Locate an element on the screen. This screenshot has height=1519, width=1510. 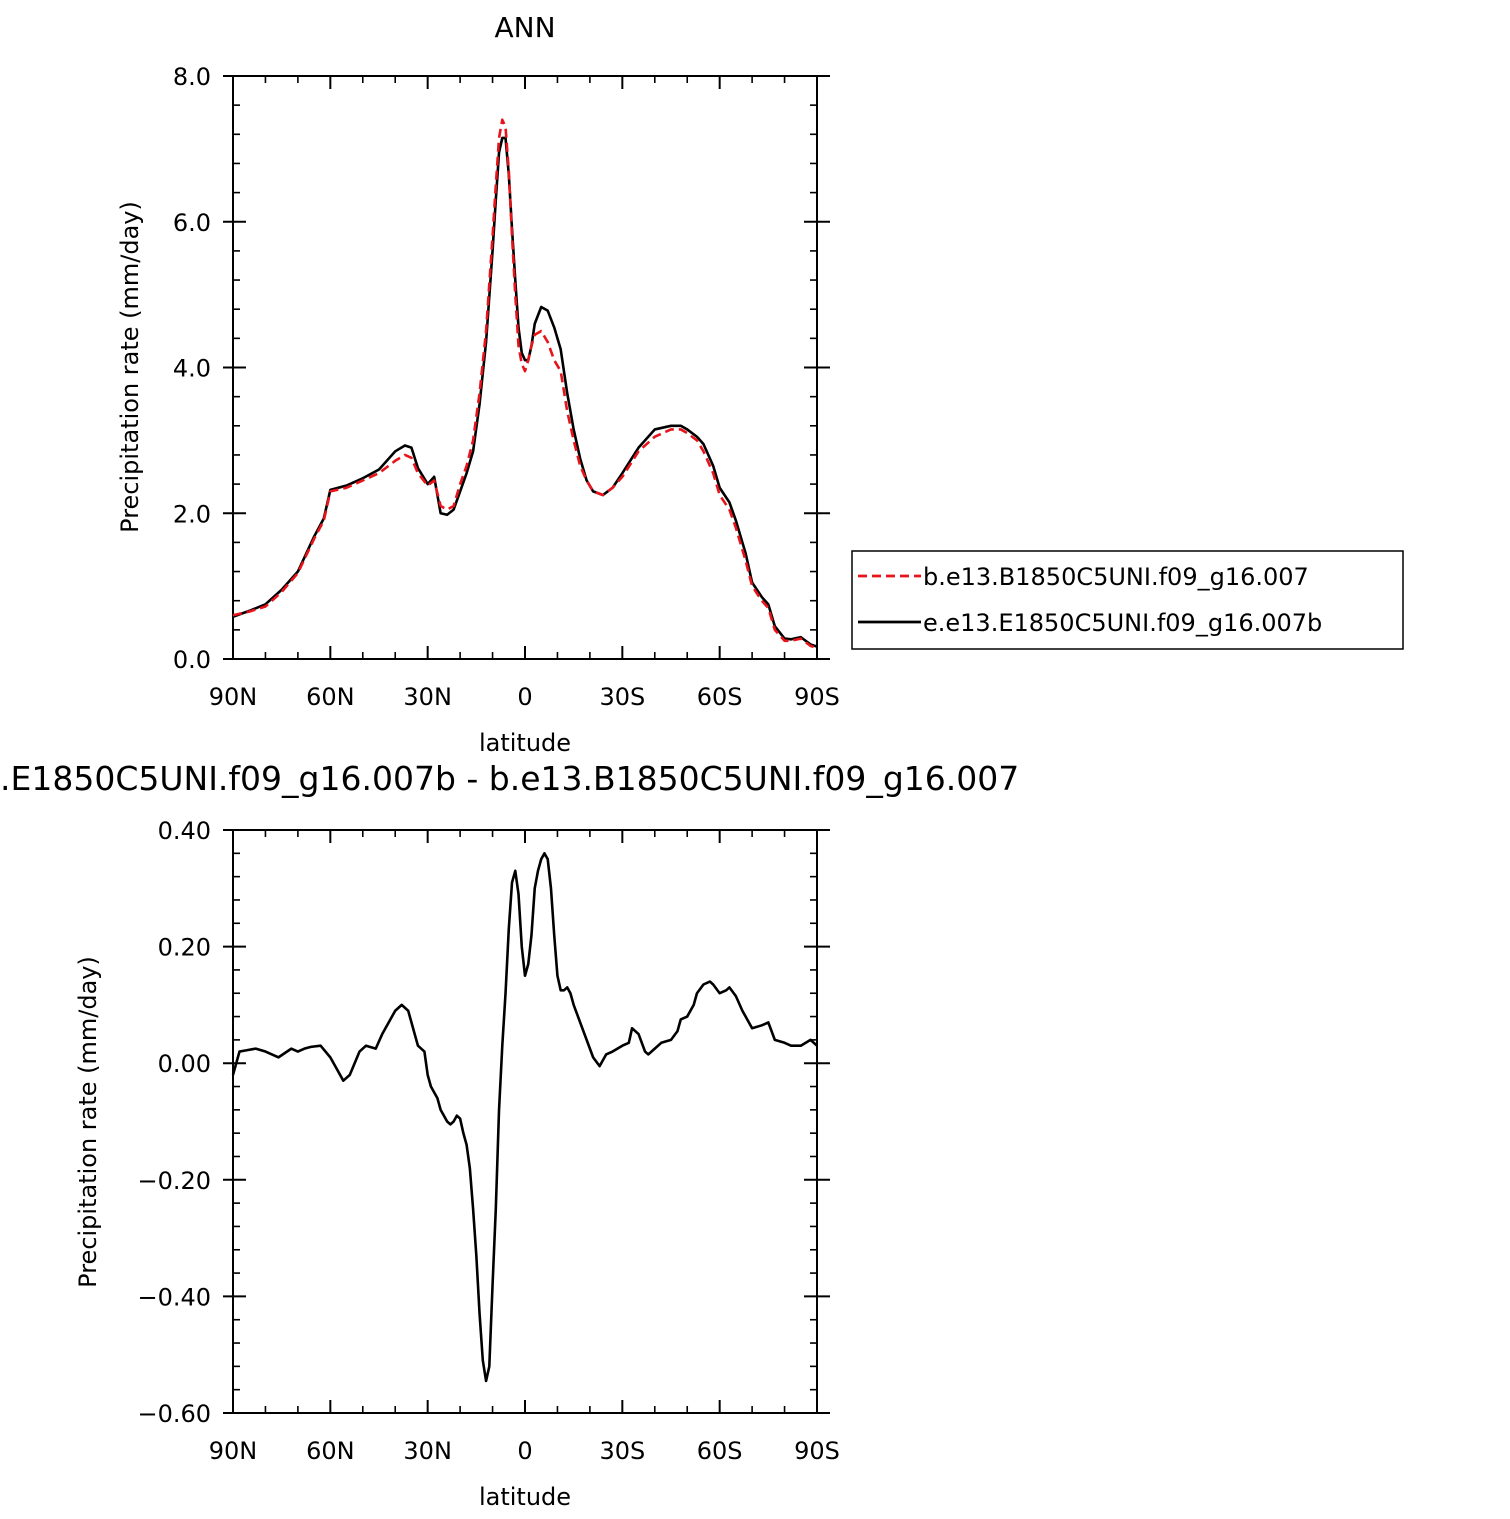
legend-label-control: b.e13.B1850C5UNI.f09_g16.007 is located at coordinates (1116, 577).